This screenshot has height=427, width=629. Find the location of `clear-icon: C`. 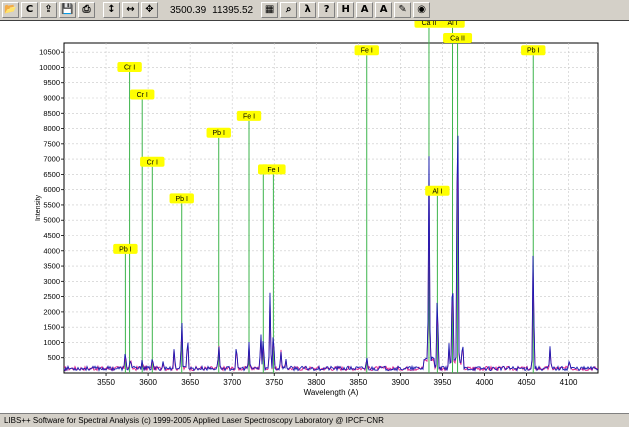

clear-icon: C is located at coordinates (29, 10).